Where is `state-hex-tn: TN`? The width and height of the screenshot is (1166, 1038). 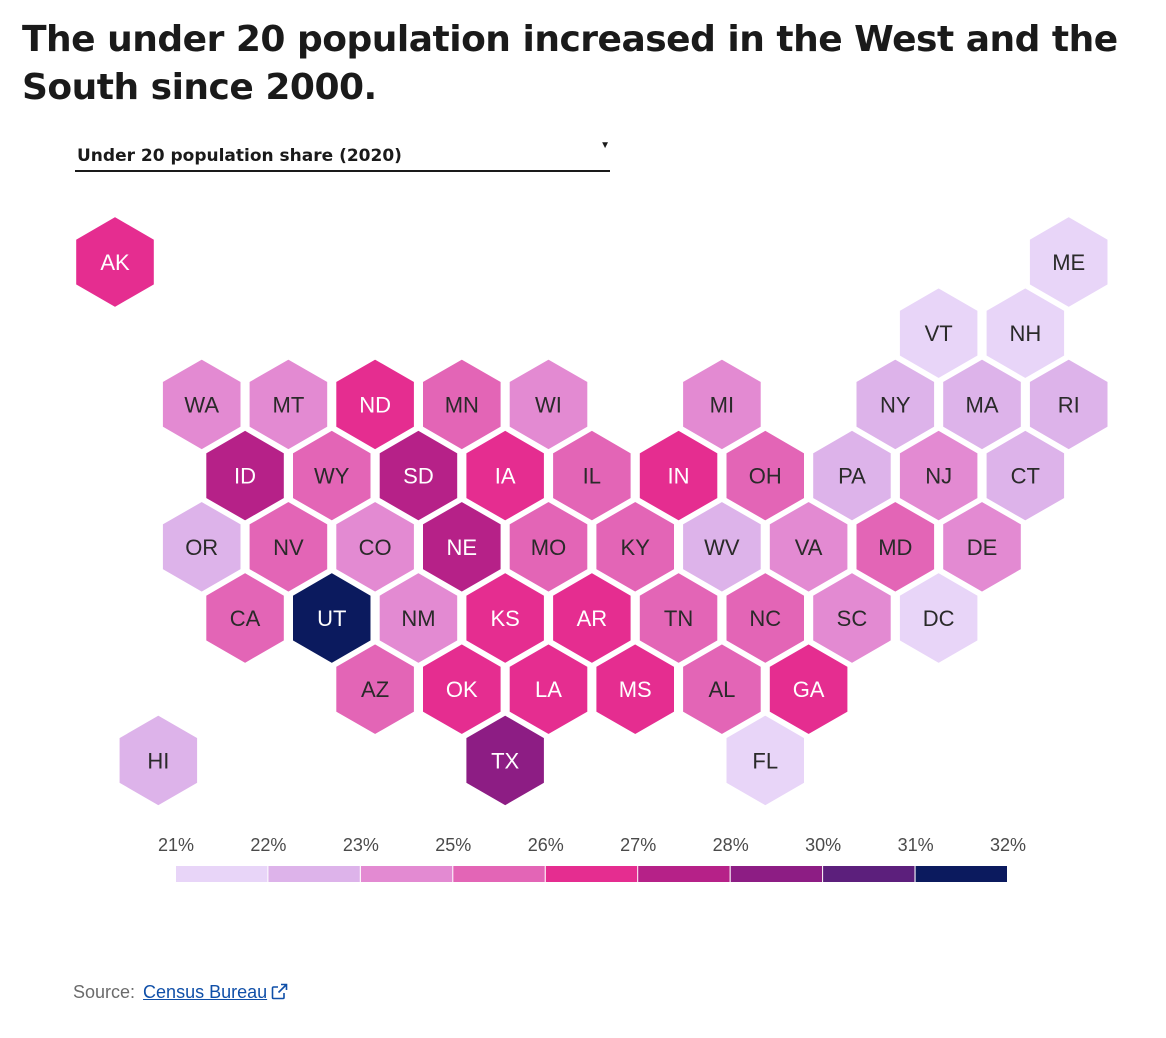
state-hex-tn: TN is located at coordinates (678, 618).